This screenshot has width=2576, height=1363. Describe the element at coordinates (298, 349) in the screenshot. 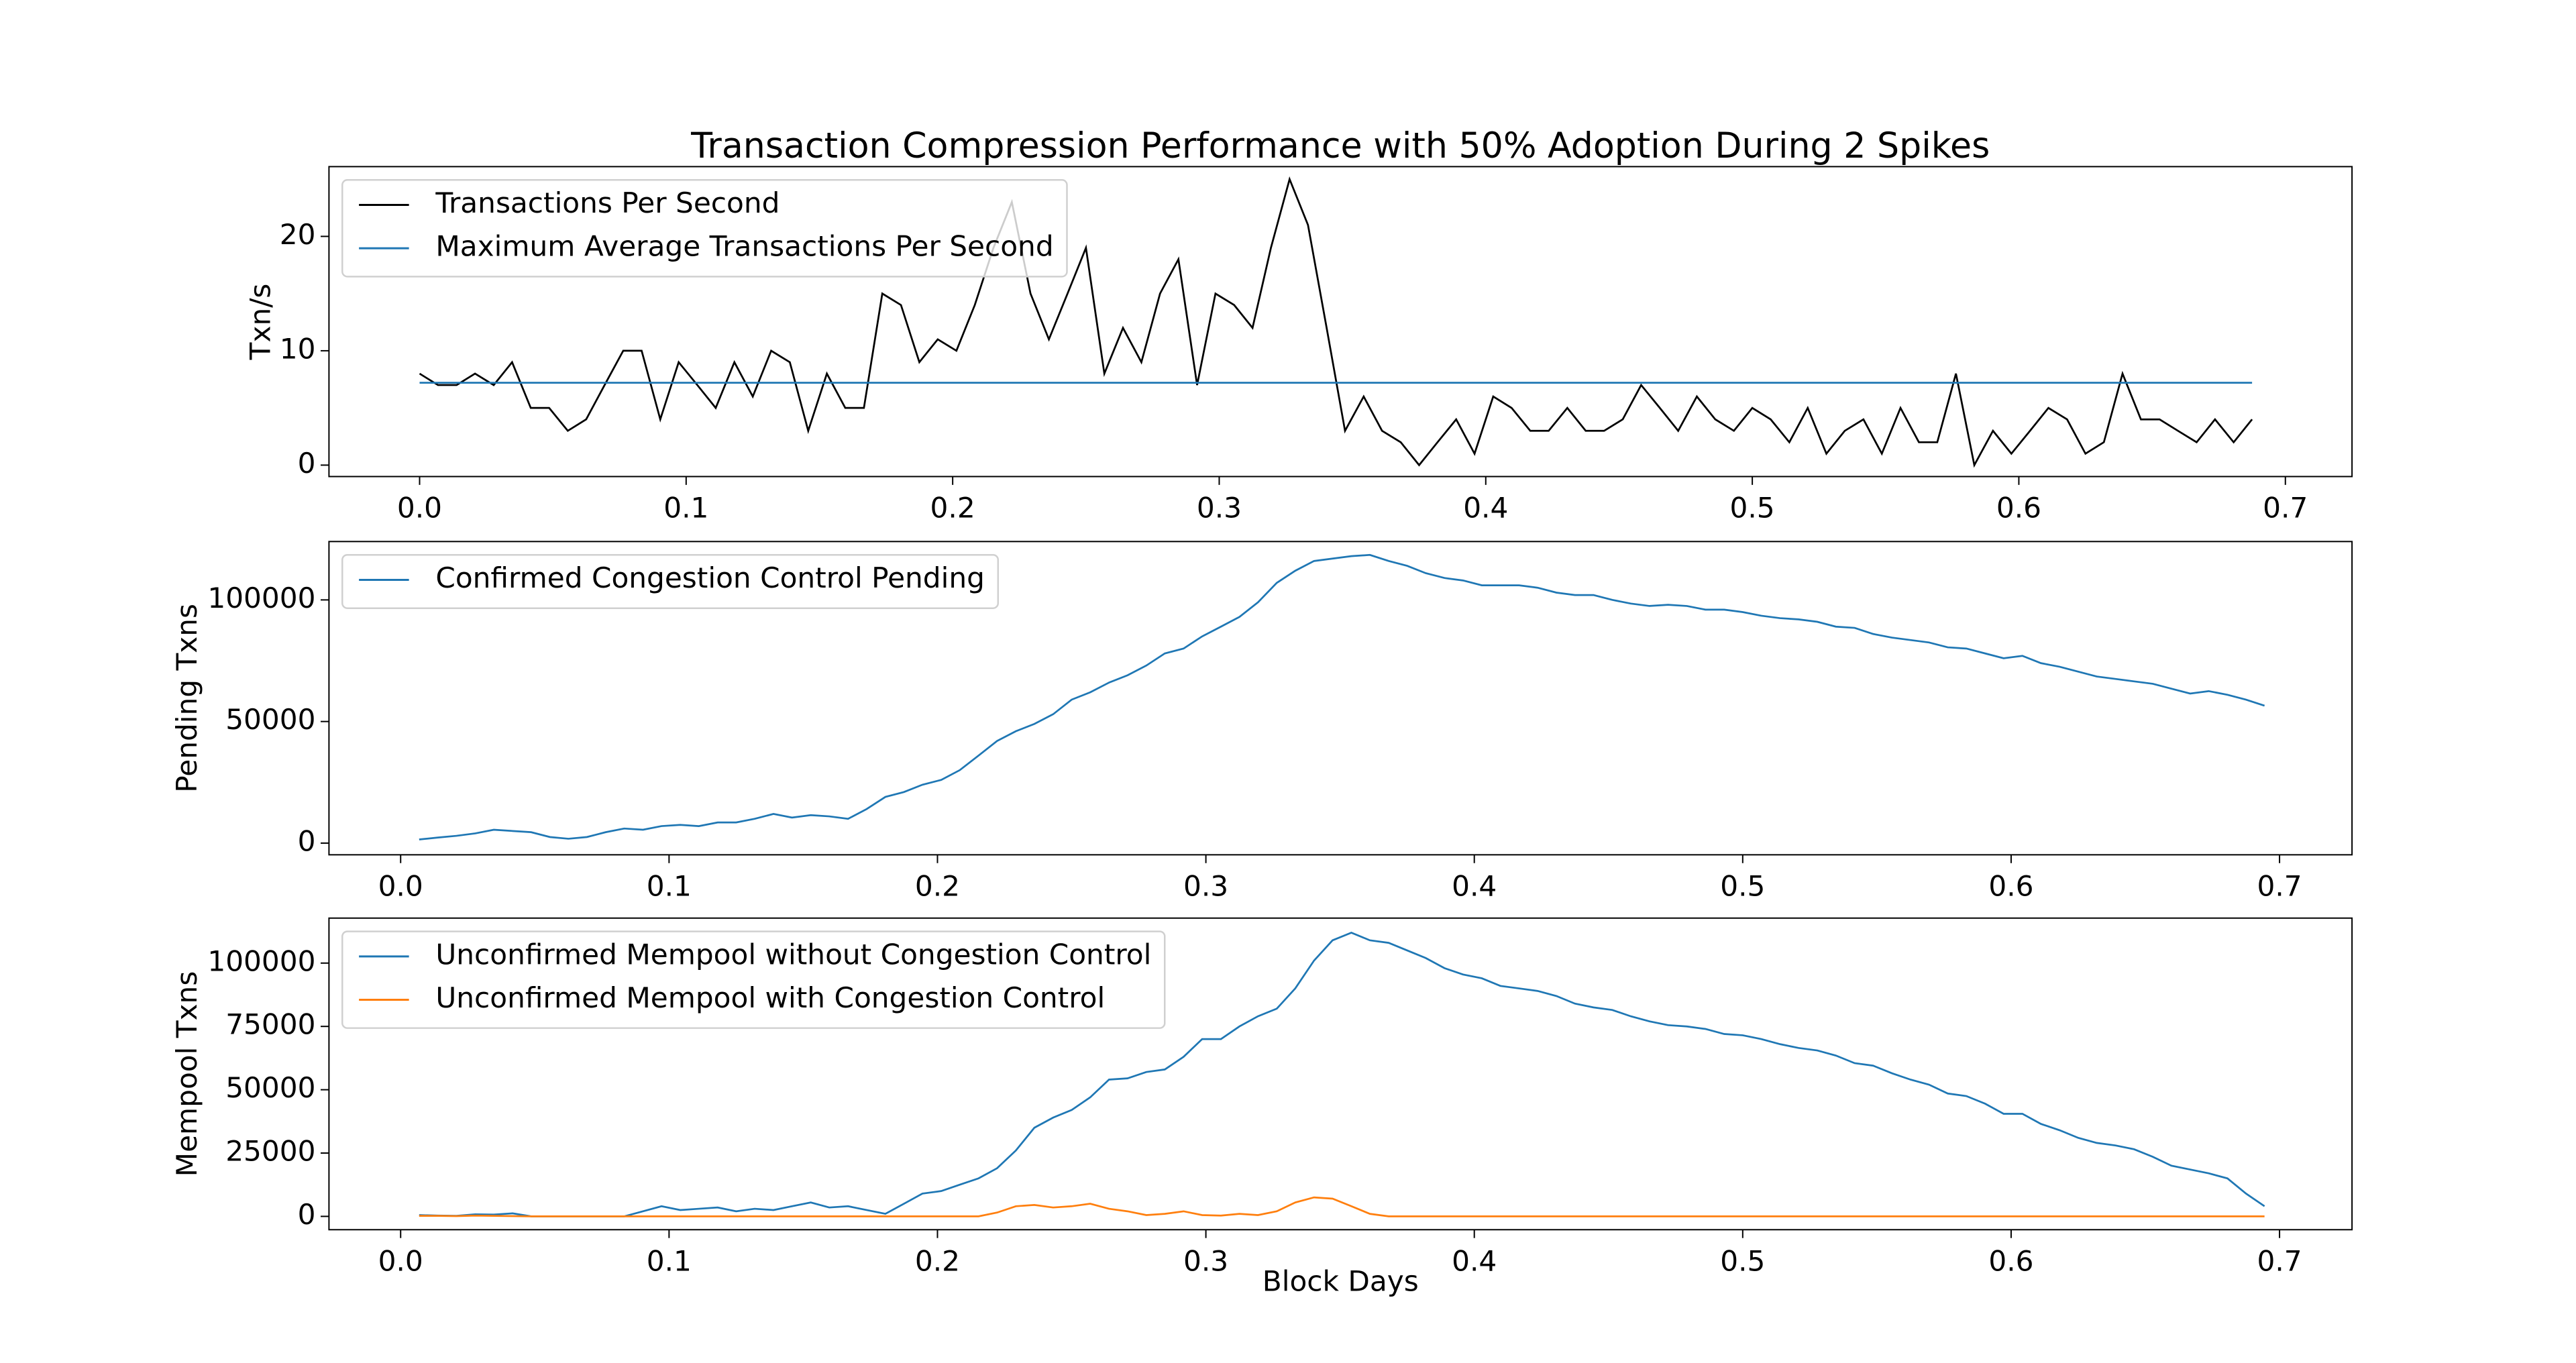

I see `y-tick-label: 10` at that location.